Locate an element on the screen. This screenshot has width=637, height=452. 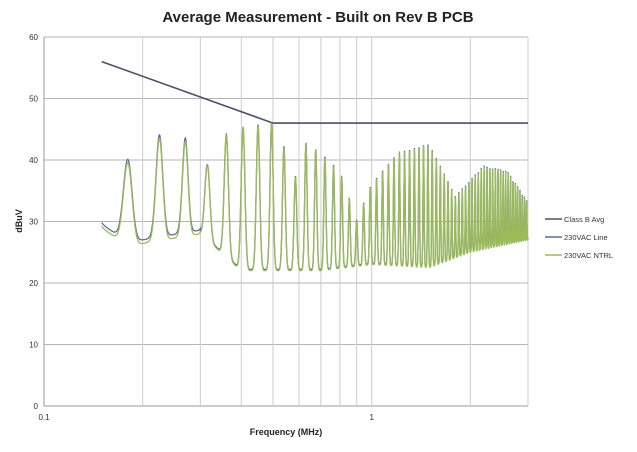
y-axis-label: dBuV is located at coordinates (19, 221).